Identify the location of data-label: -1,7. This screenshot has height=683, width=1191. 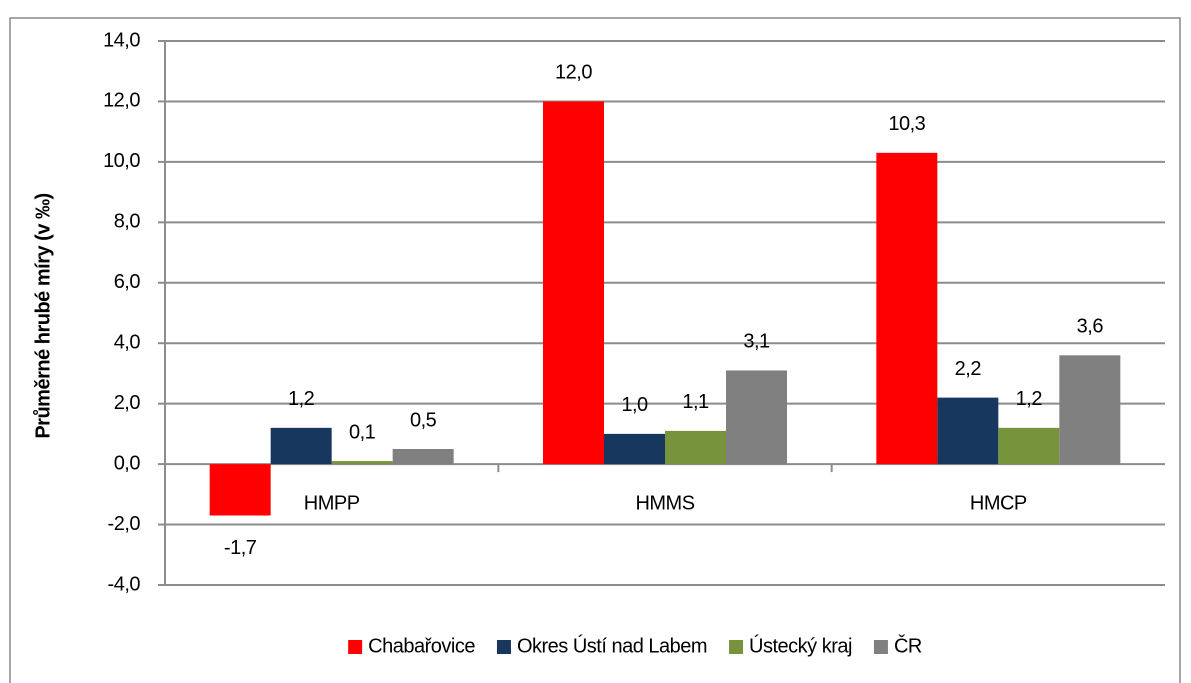
(240, 548).